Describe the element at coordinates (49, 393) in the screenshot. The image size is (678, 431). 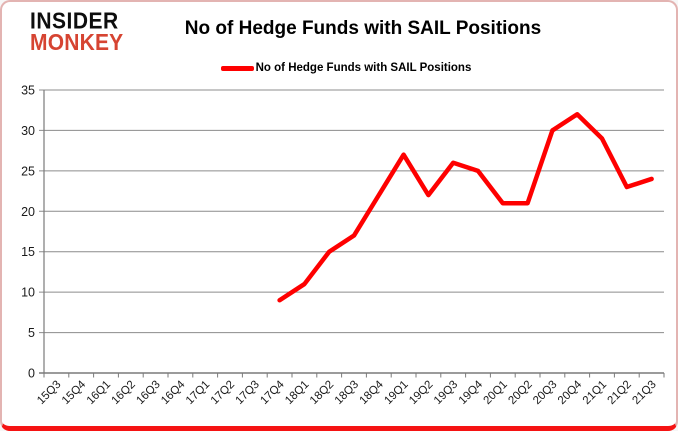
I see `x-axis-tick-label: 15Q3` at that location.